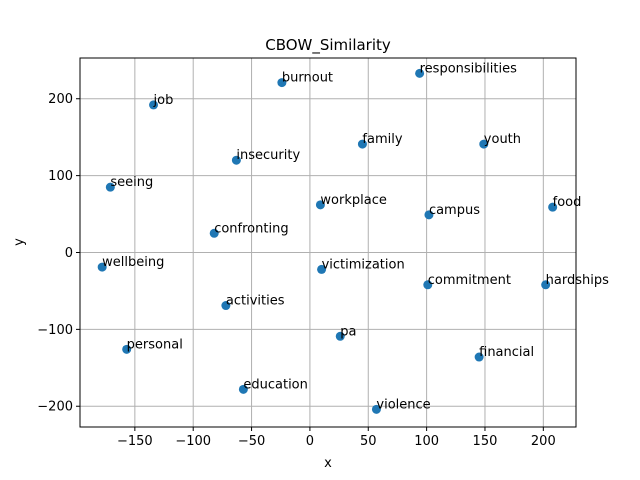 This screenshot has width=640, height=480. Describe the element at coordinates (506, 352) in the screenshot. I see `data-point-label: financial` at that location.